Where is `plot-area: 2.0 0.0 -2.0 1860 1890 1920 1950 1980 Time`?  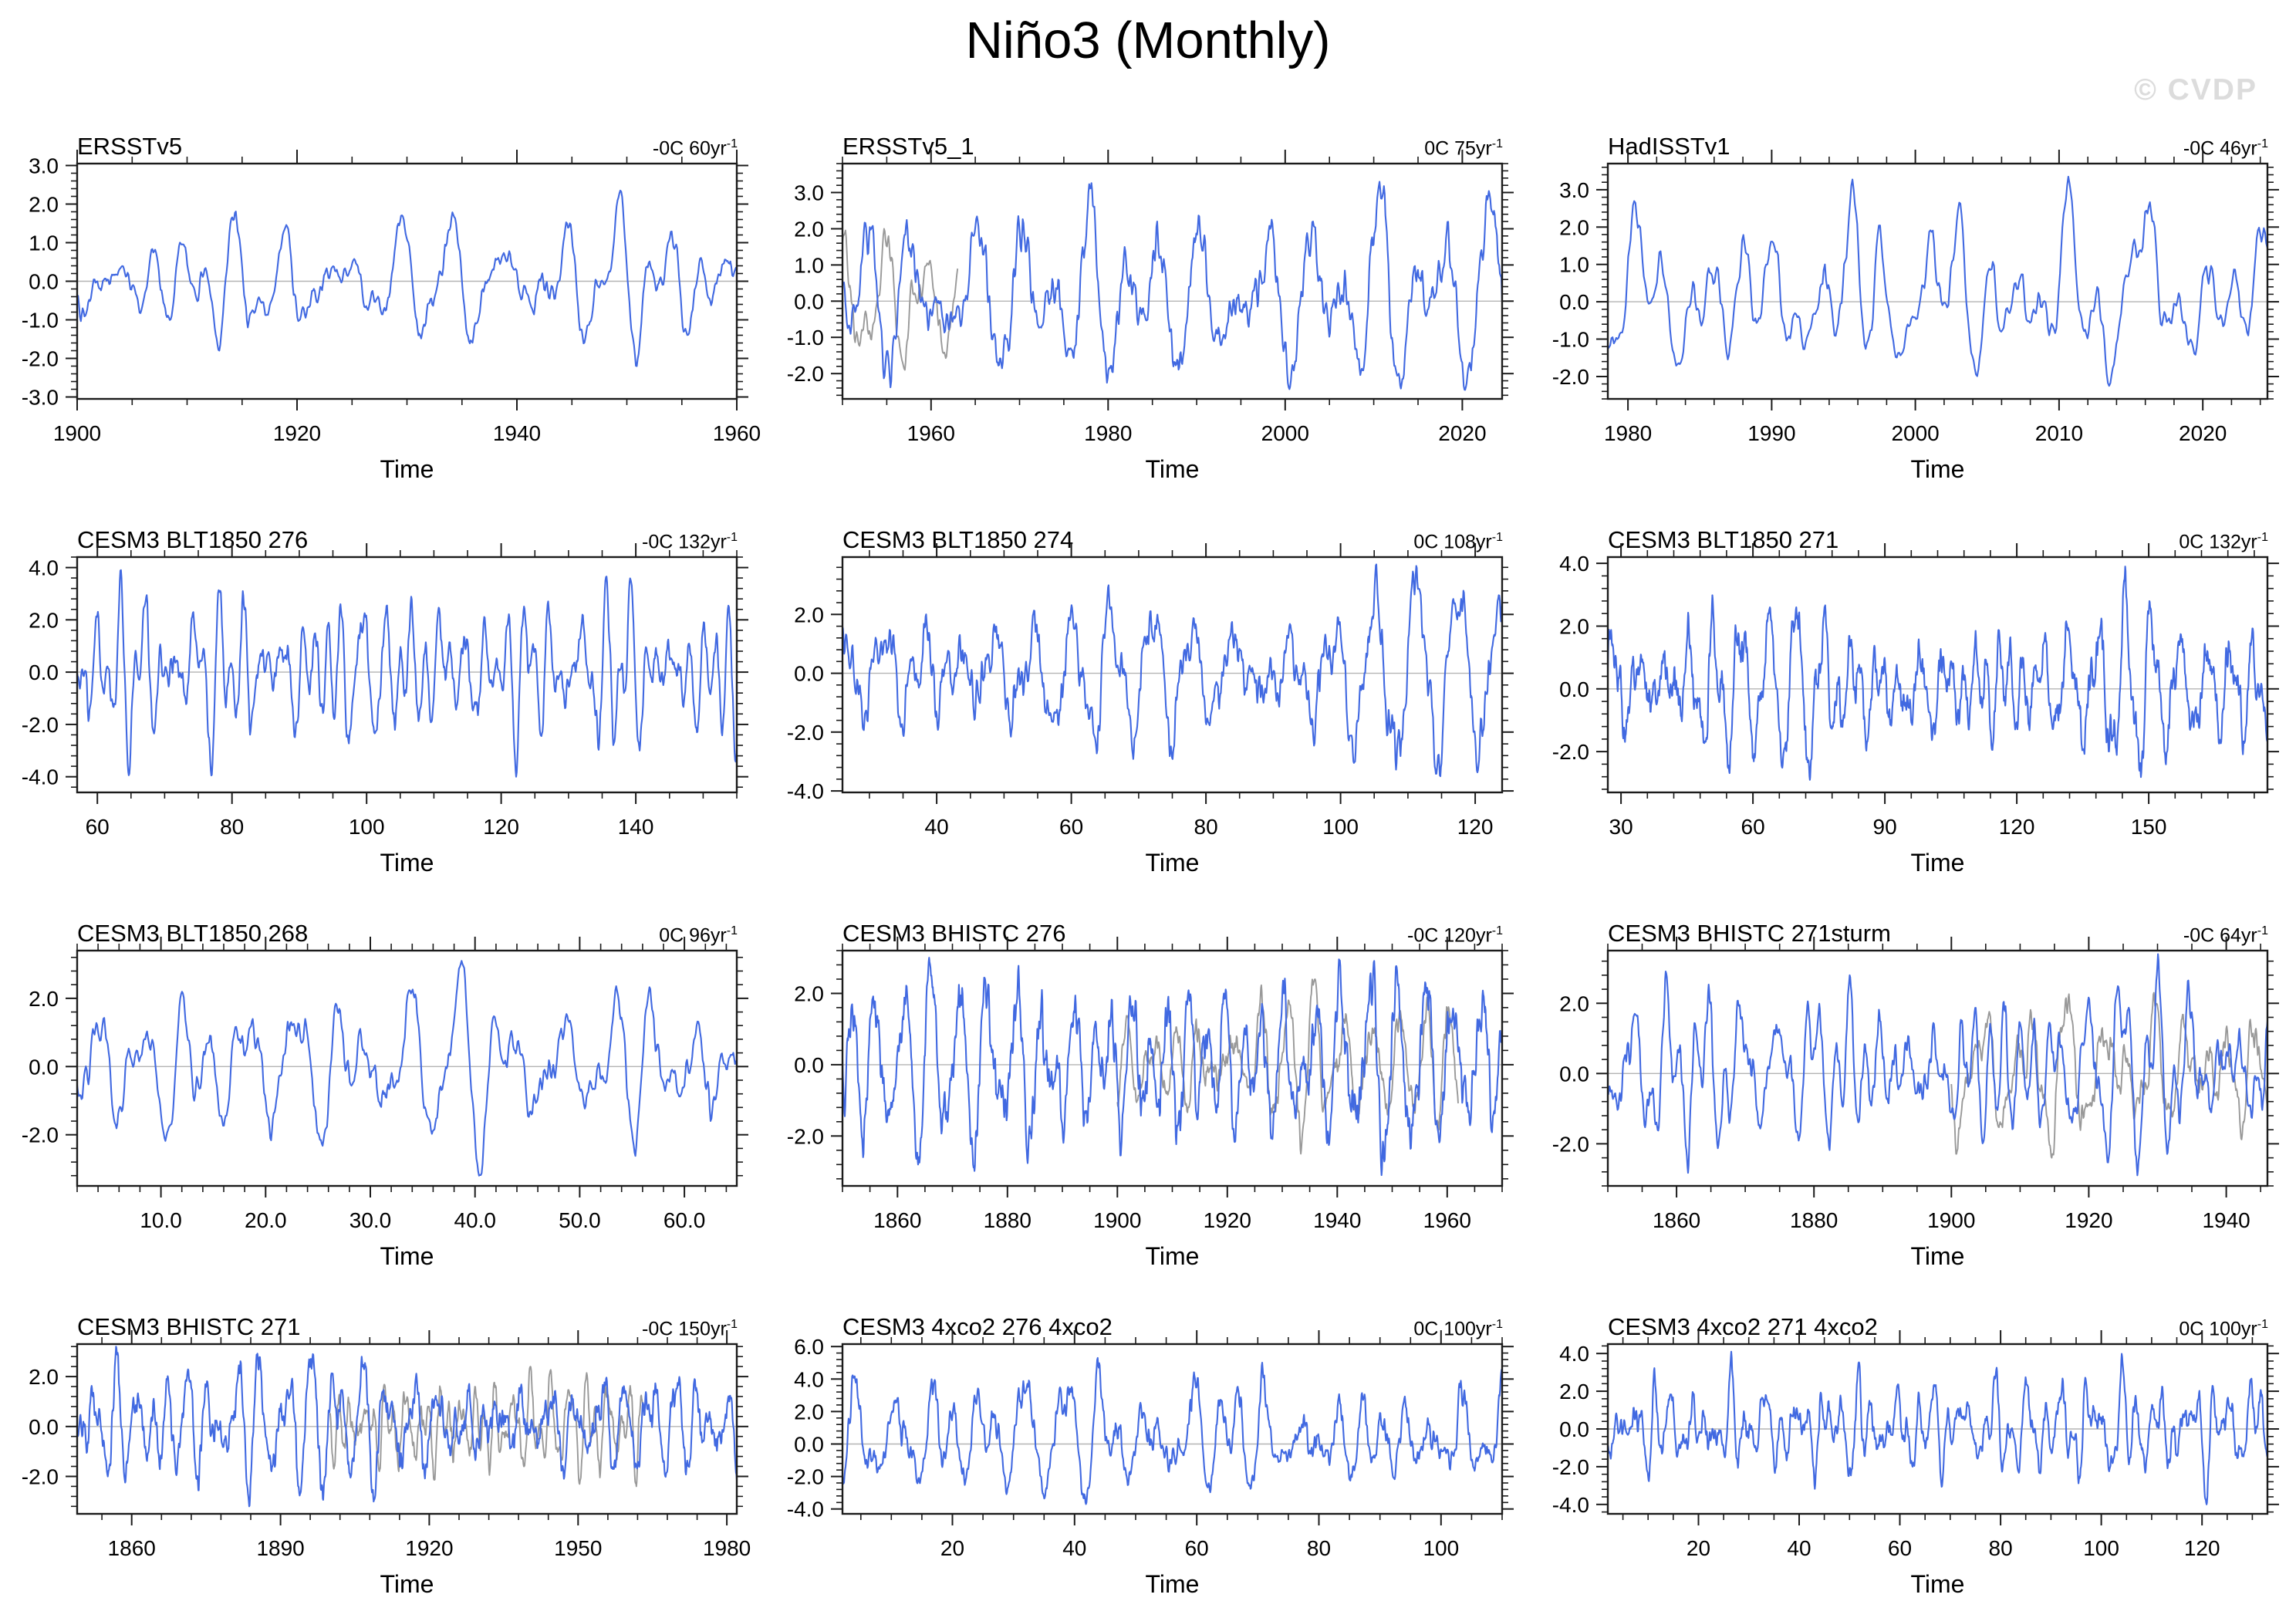 plot-area: 2.0 0.0 -2.0 1860 1890 1920 1950 1980 Time is located at coordinates (386, 1464).